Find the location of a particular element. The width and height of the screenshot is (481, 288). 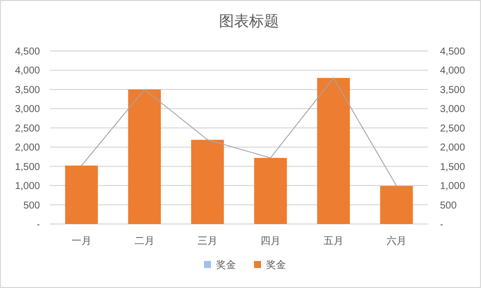

chart-title: 图表标题 is located at coordinates (249, 21).